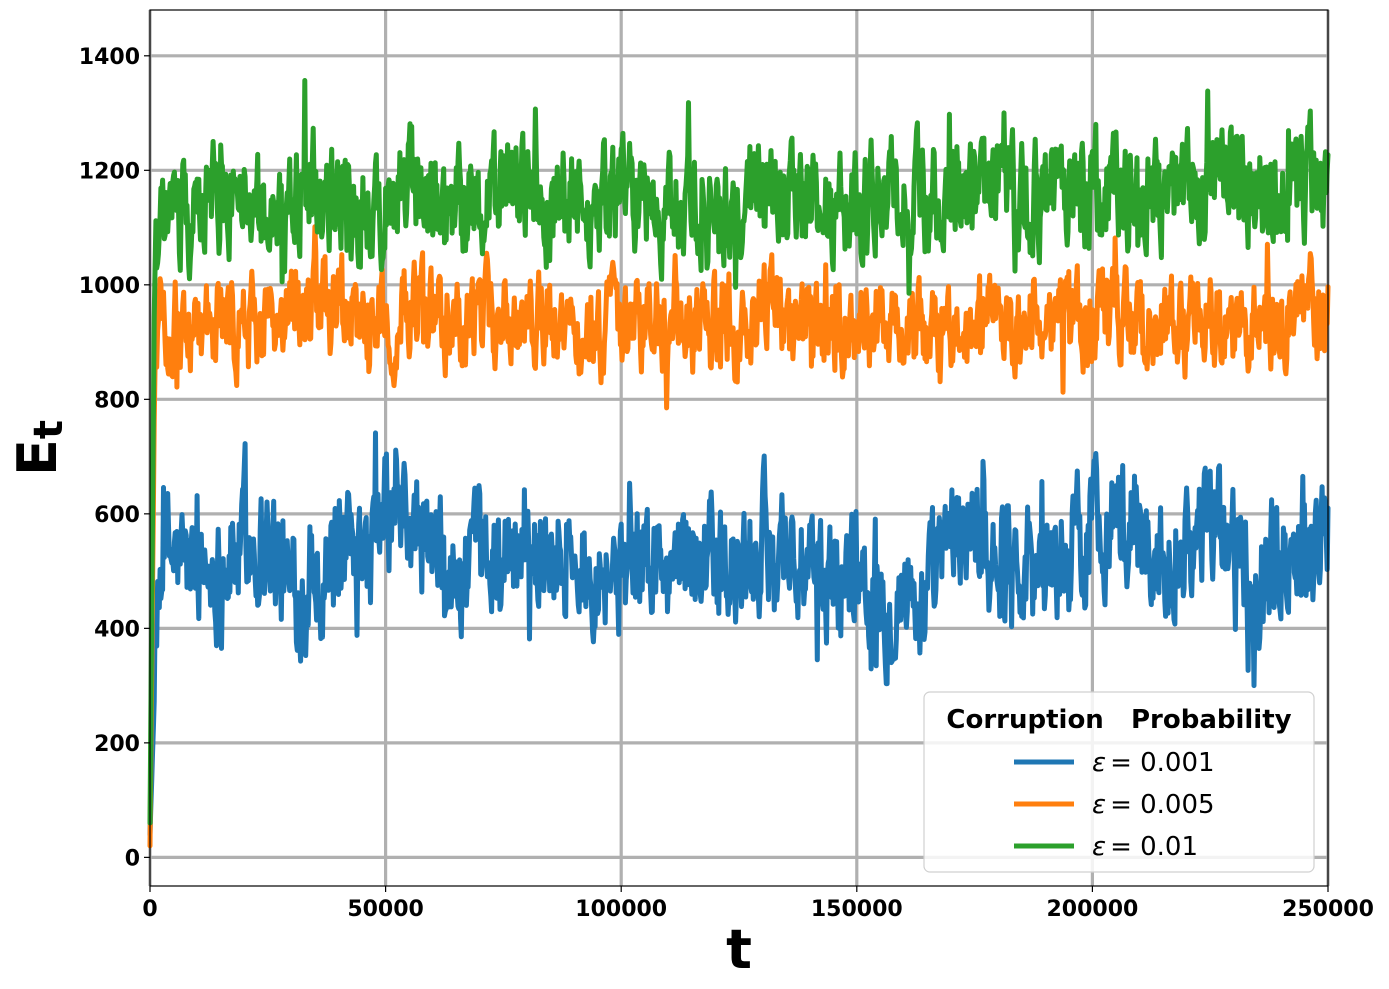  Describe the element at coordinates (117, 515) in the screenshot. I see `y-tick-label: 600` at that location.